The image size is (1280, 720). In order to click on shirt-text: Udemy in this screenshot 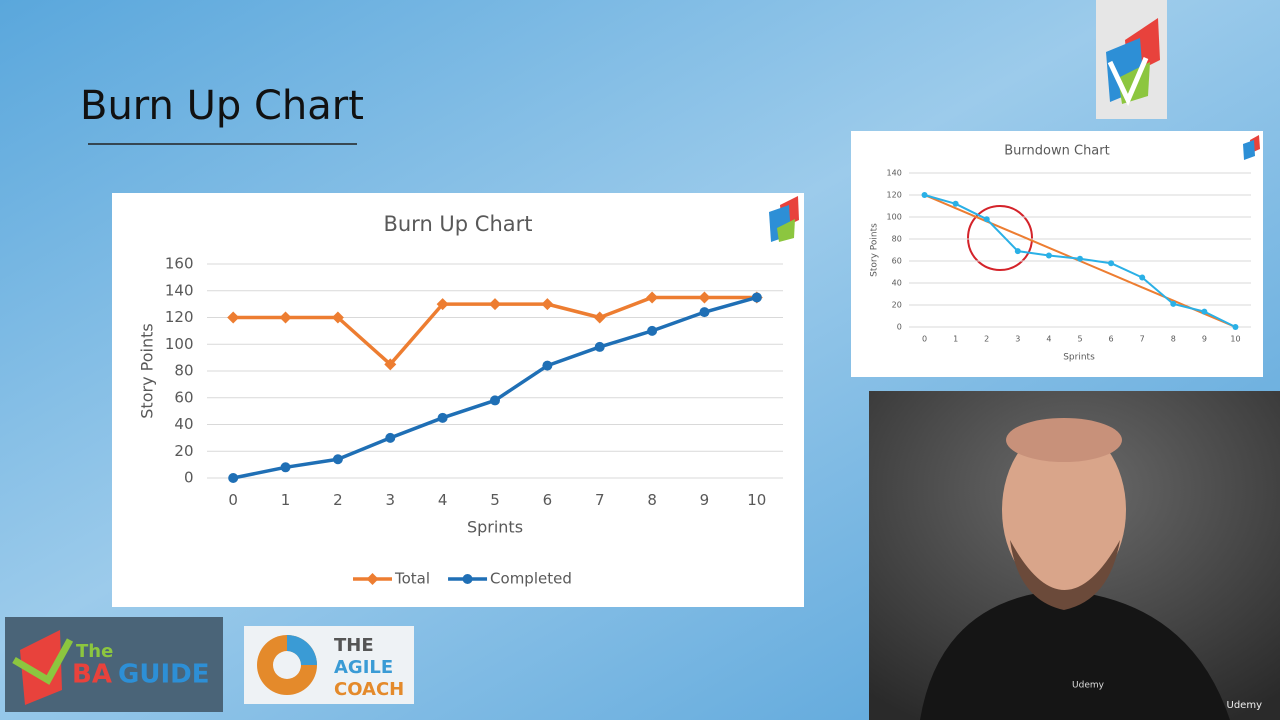, I will do `click(1088, 686)`.